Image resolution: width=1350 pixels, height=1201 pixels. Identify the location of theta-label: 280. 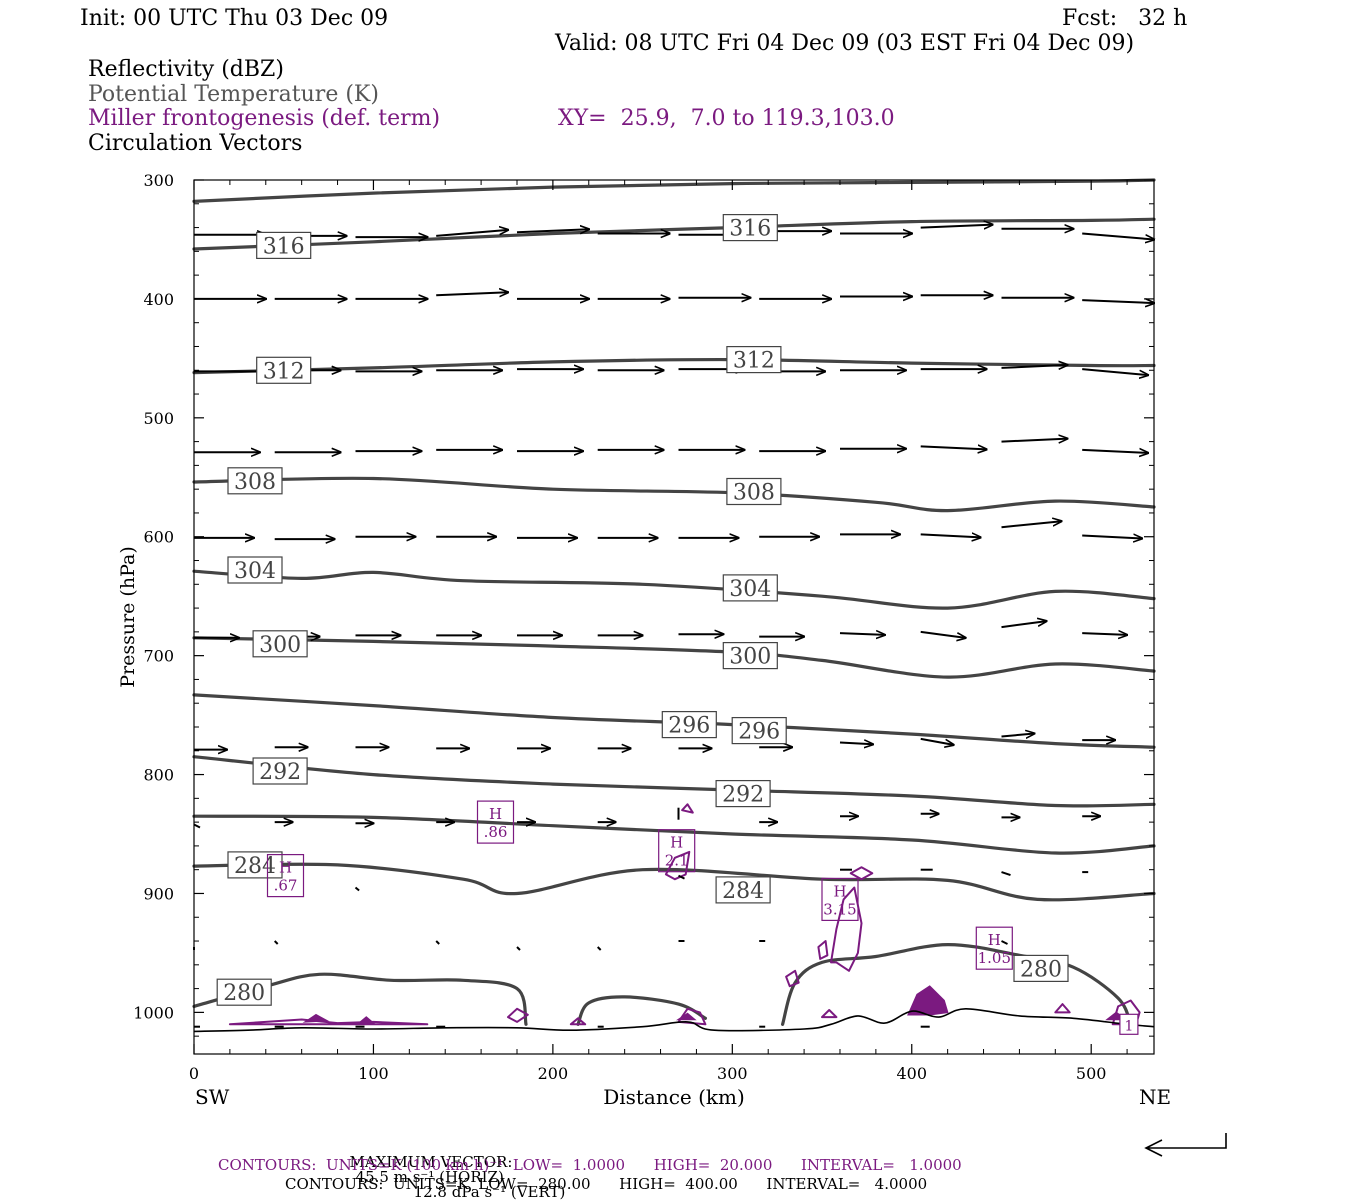
(244, 993).